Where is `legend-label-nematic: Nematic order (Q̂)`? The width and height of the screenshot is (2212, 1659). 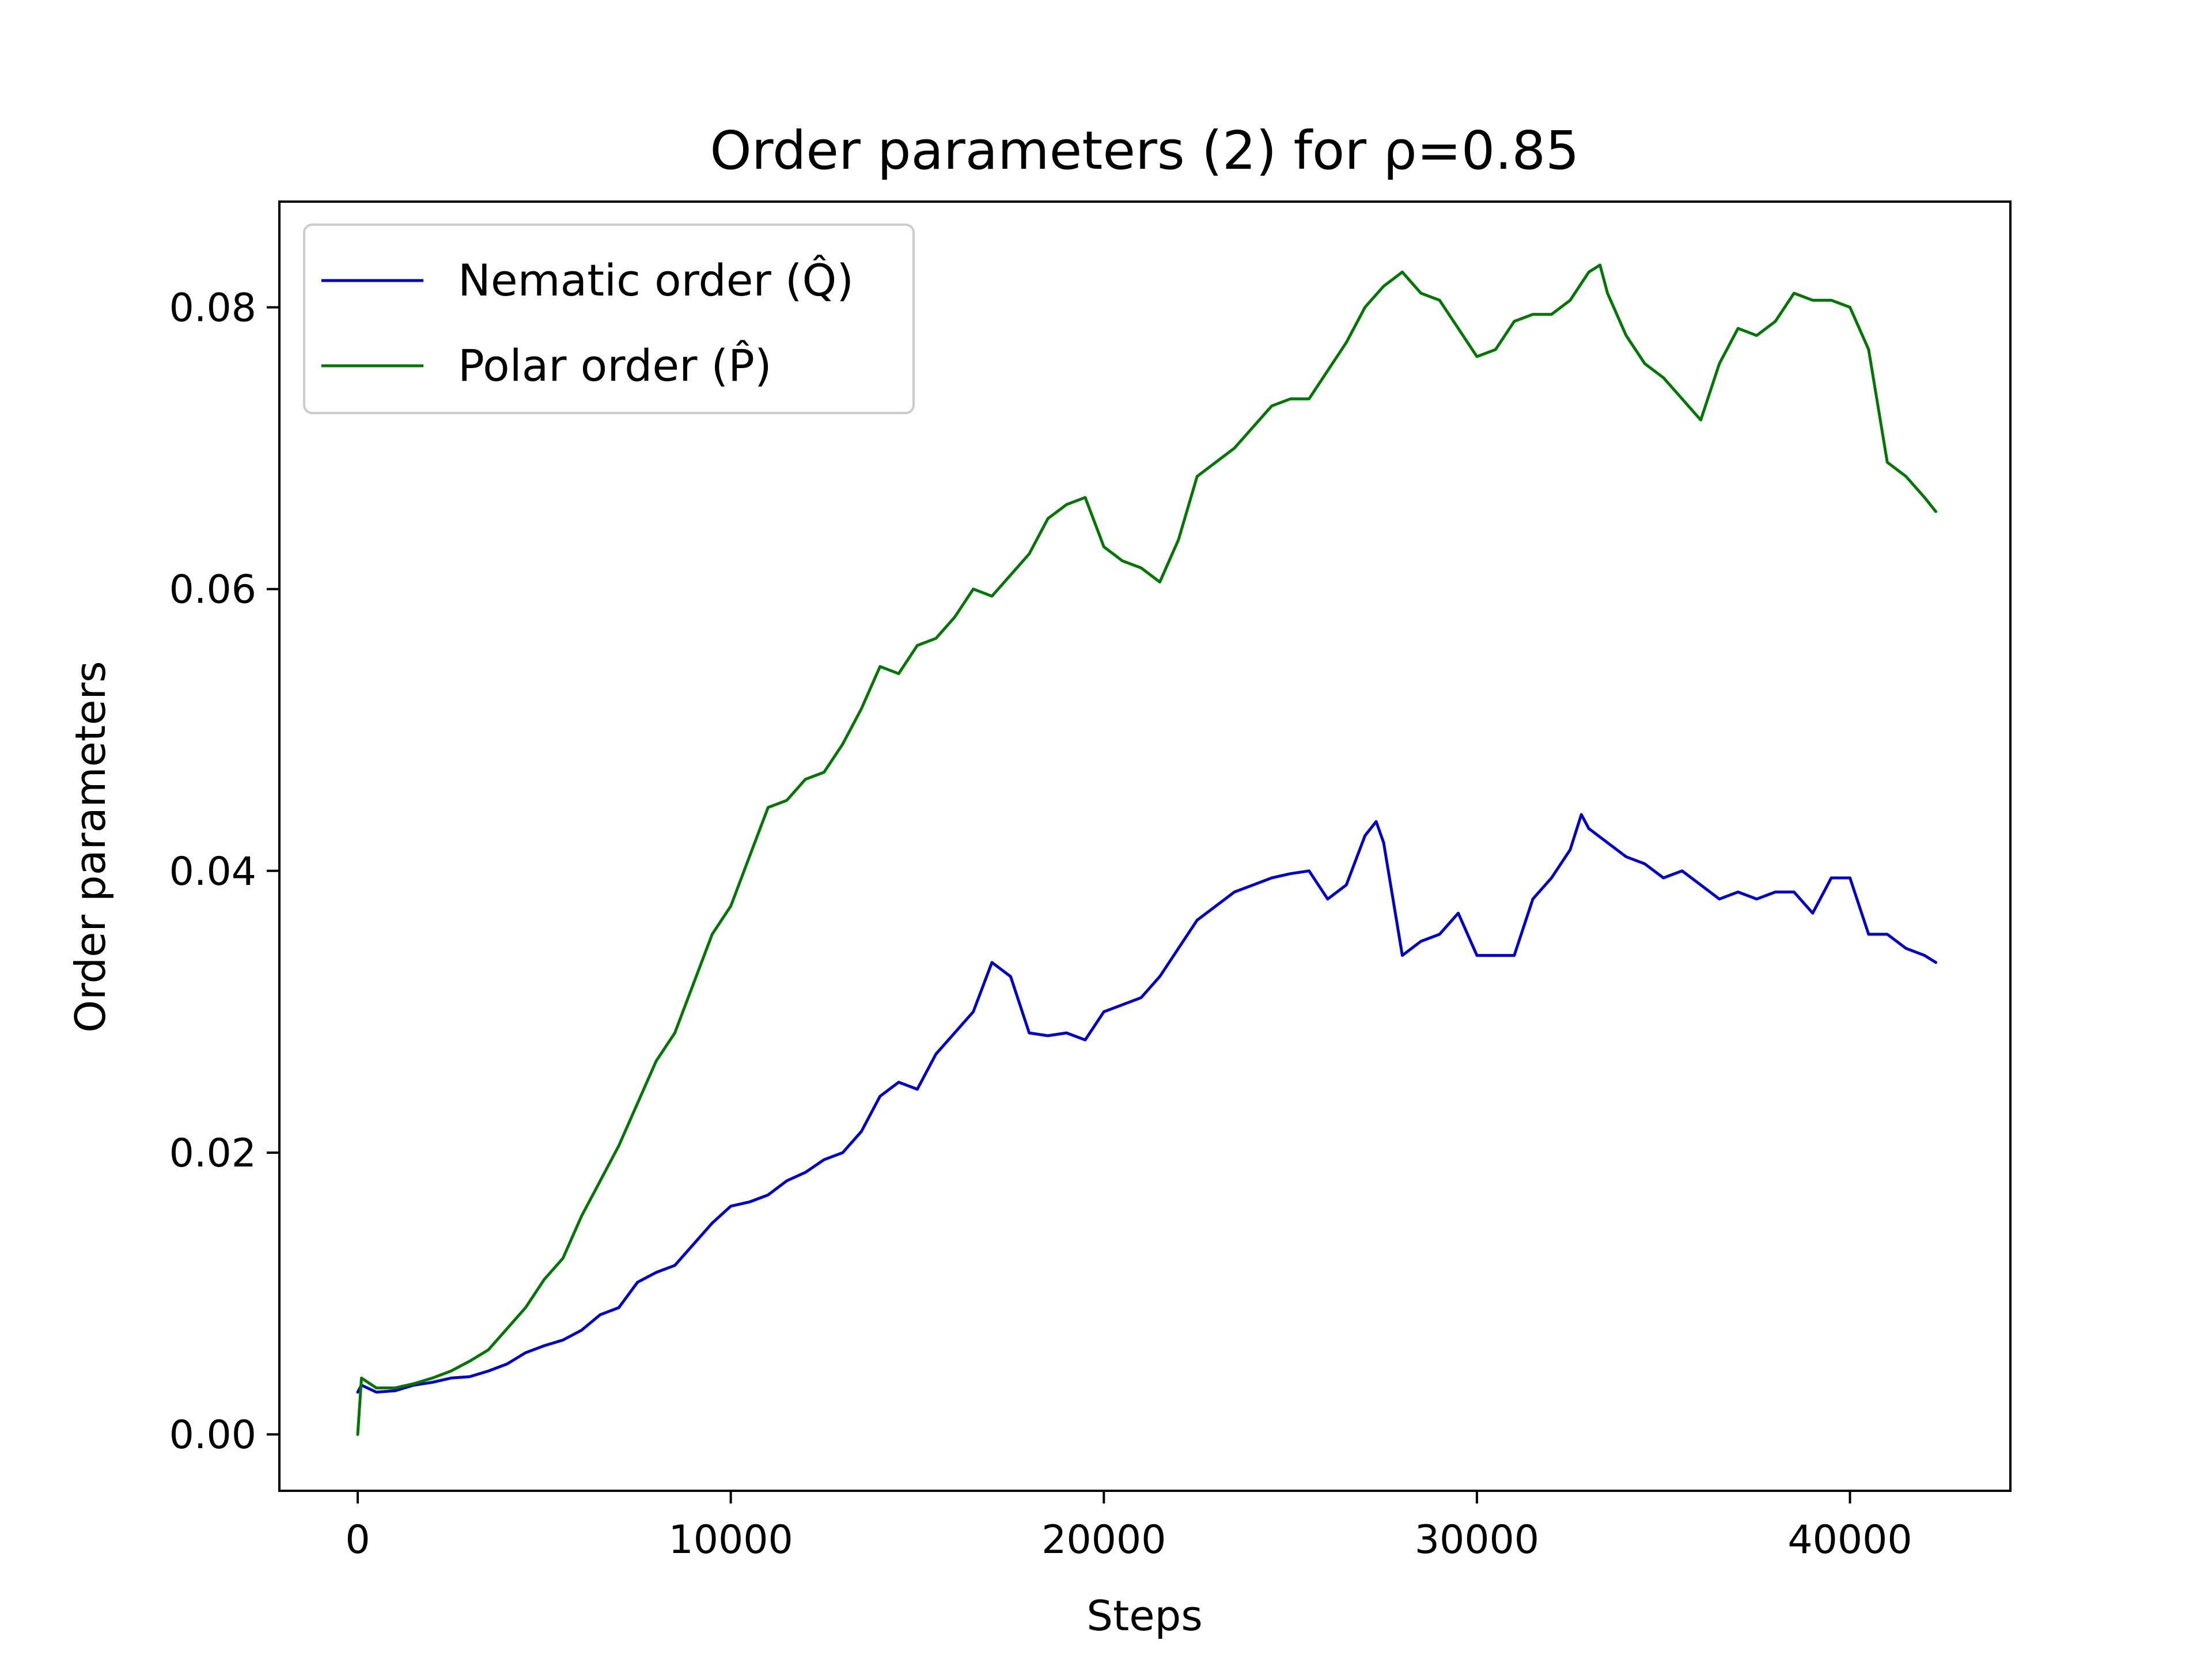
legend-label-nematic: Nematic order (Q̂) is located at coordinates (656, 280).